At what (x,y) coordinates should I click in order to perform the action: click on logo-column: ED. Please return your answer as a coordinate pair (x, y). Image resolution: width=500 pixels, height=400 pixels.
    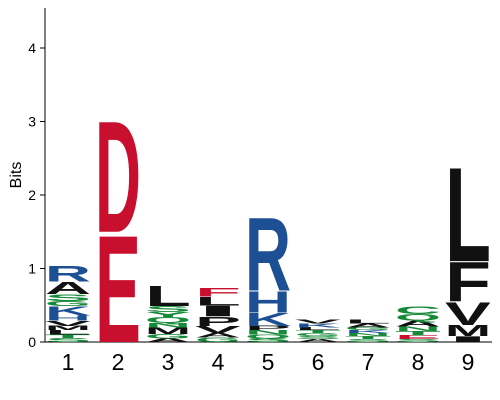
    Looking at the image, I should click on (118, 231).